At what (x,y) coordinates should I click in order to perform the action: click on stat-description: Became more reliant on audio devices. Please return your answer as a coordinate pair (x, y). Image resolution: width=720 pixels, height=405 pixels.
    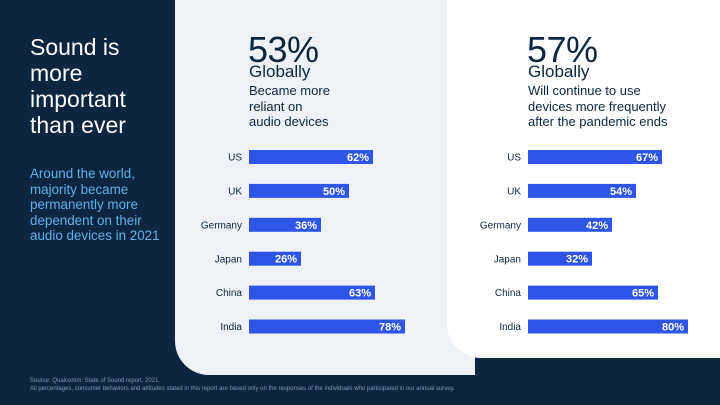
    Looking at the image, I should click on (289, 106).